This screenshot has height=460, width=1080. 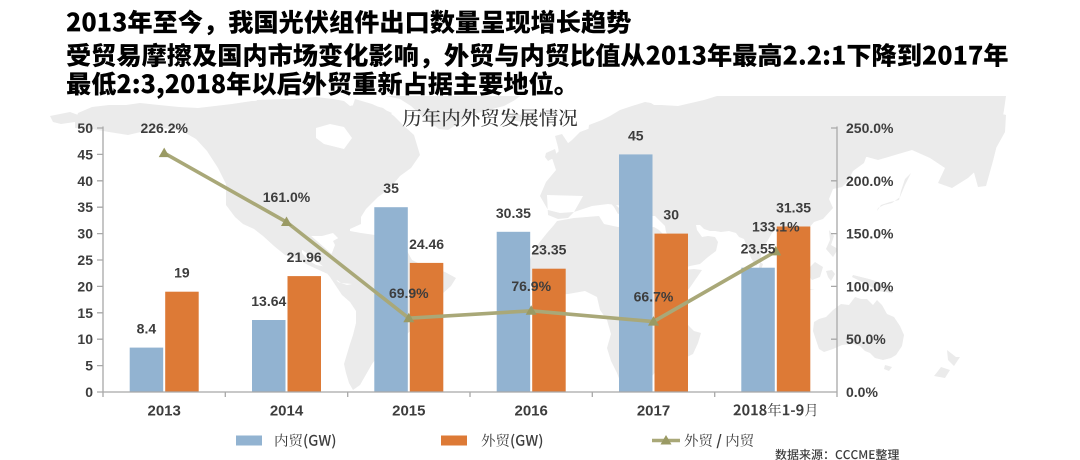 I want to click on svg-text: 0, so click(x=89, y=392).